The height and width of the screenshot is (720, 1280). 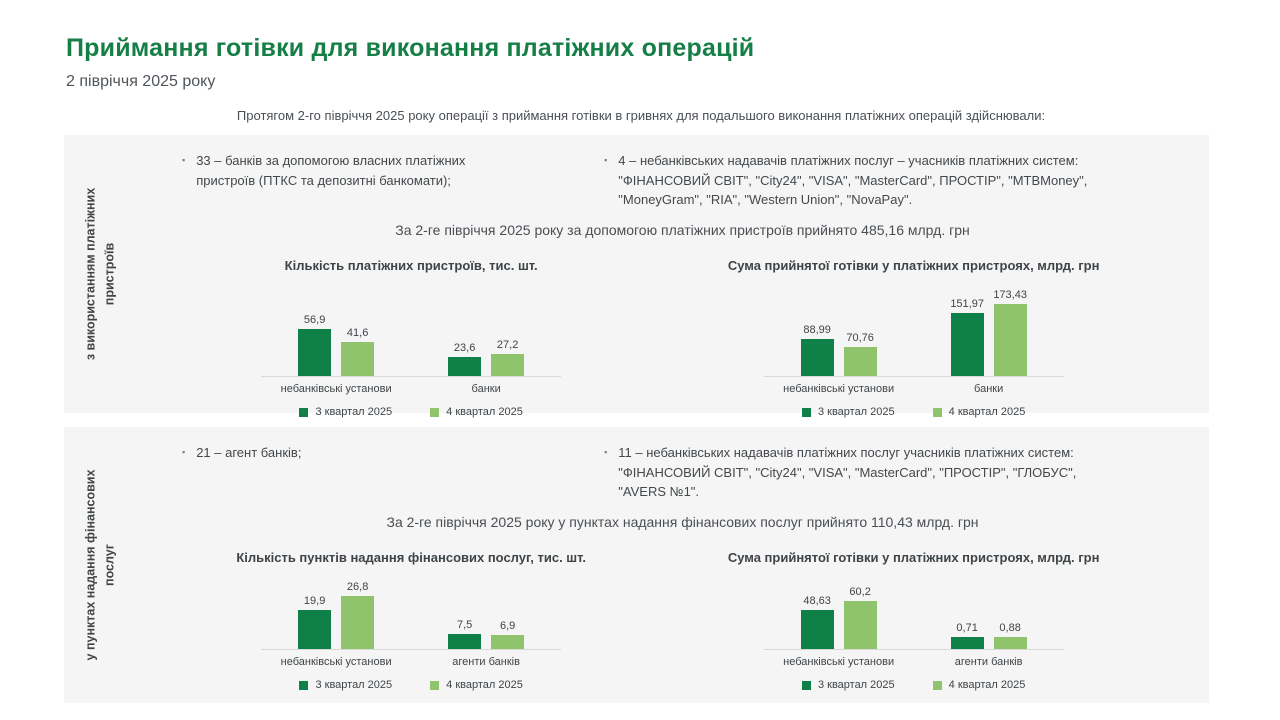 I want to click on bar-group: 151,97 173,43, so click(x=988, y=332).